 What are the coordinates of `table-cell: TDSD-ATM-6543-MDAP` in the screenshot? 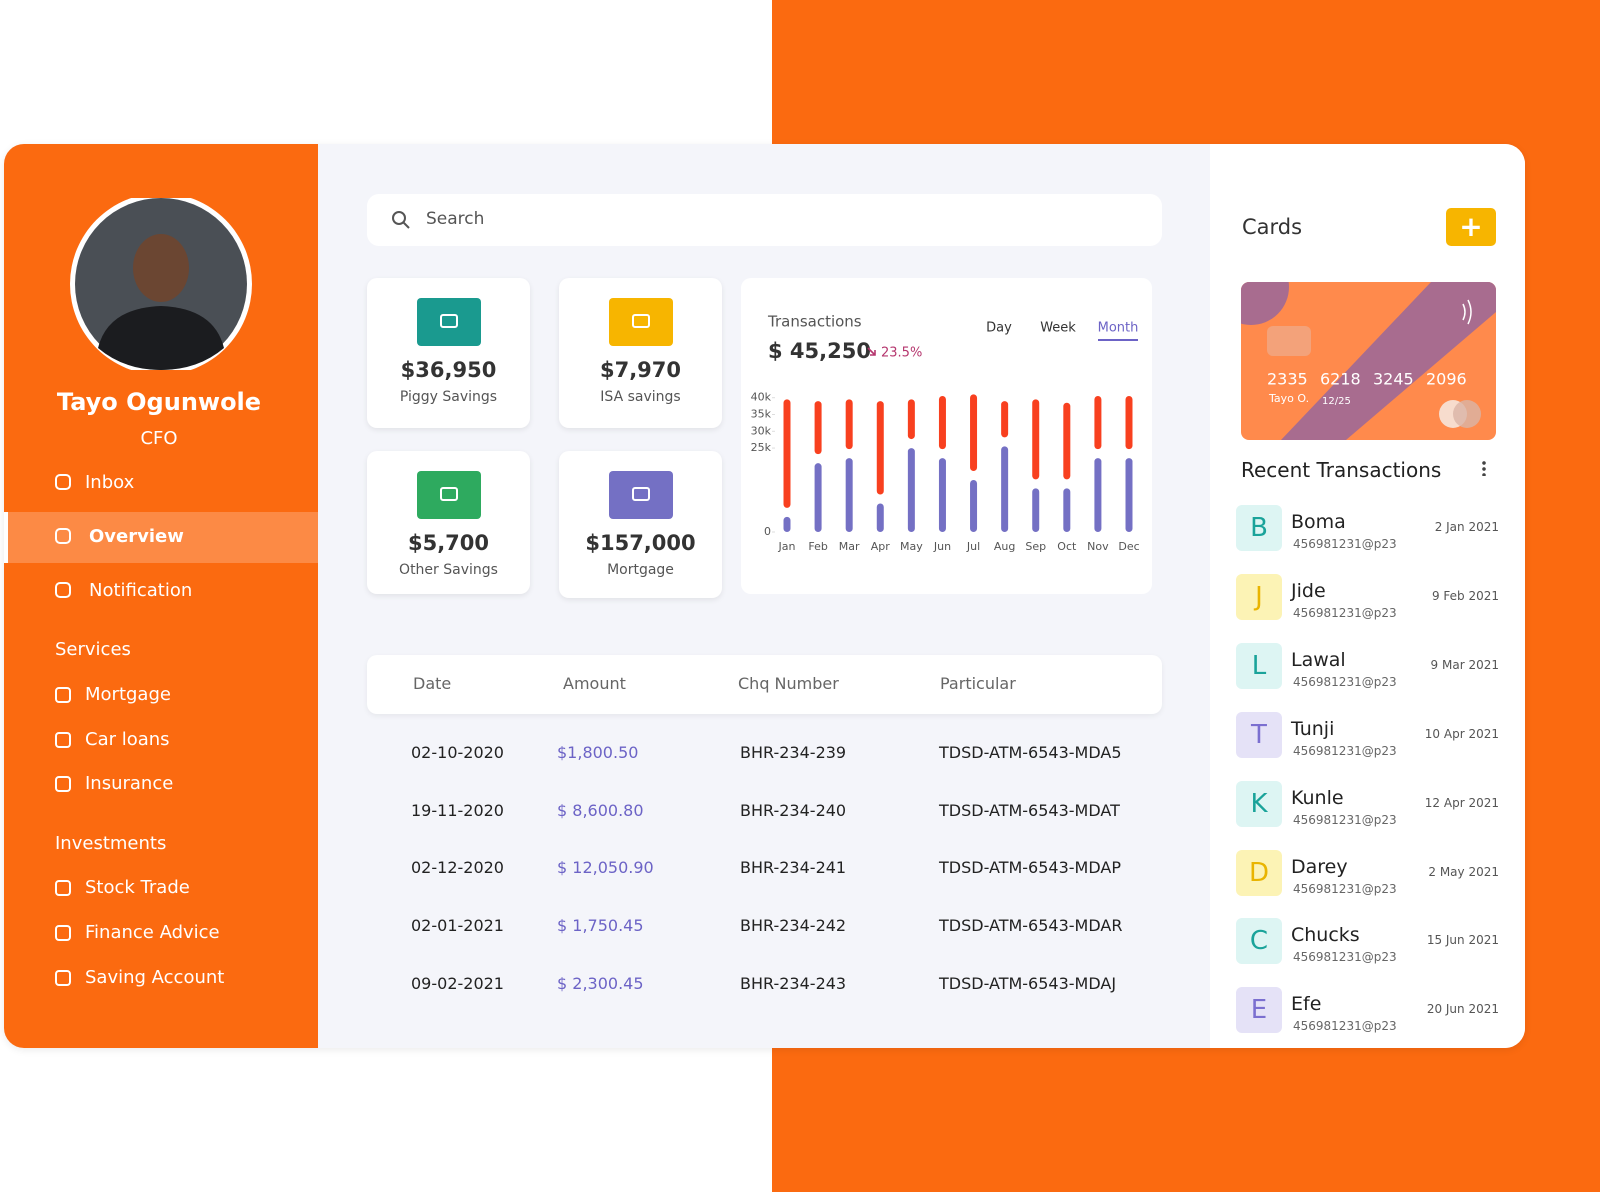 It's located at (1030, 867).